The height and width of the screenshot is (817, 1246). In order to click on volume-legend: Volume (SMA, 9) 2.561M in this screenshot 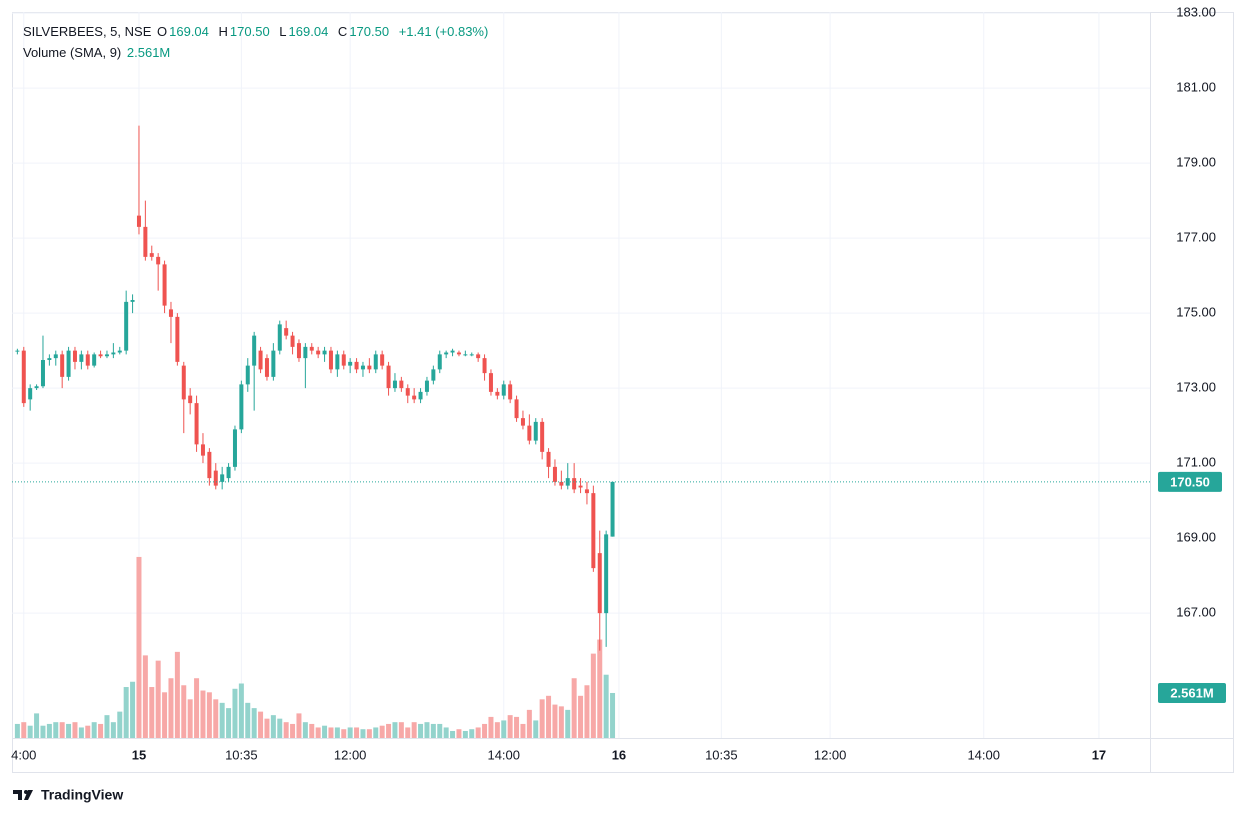, I will do `click(99, 52)`.